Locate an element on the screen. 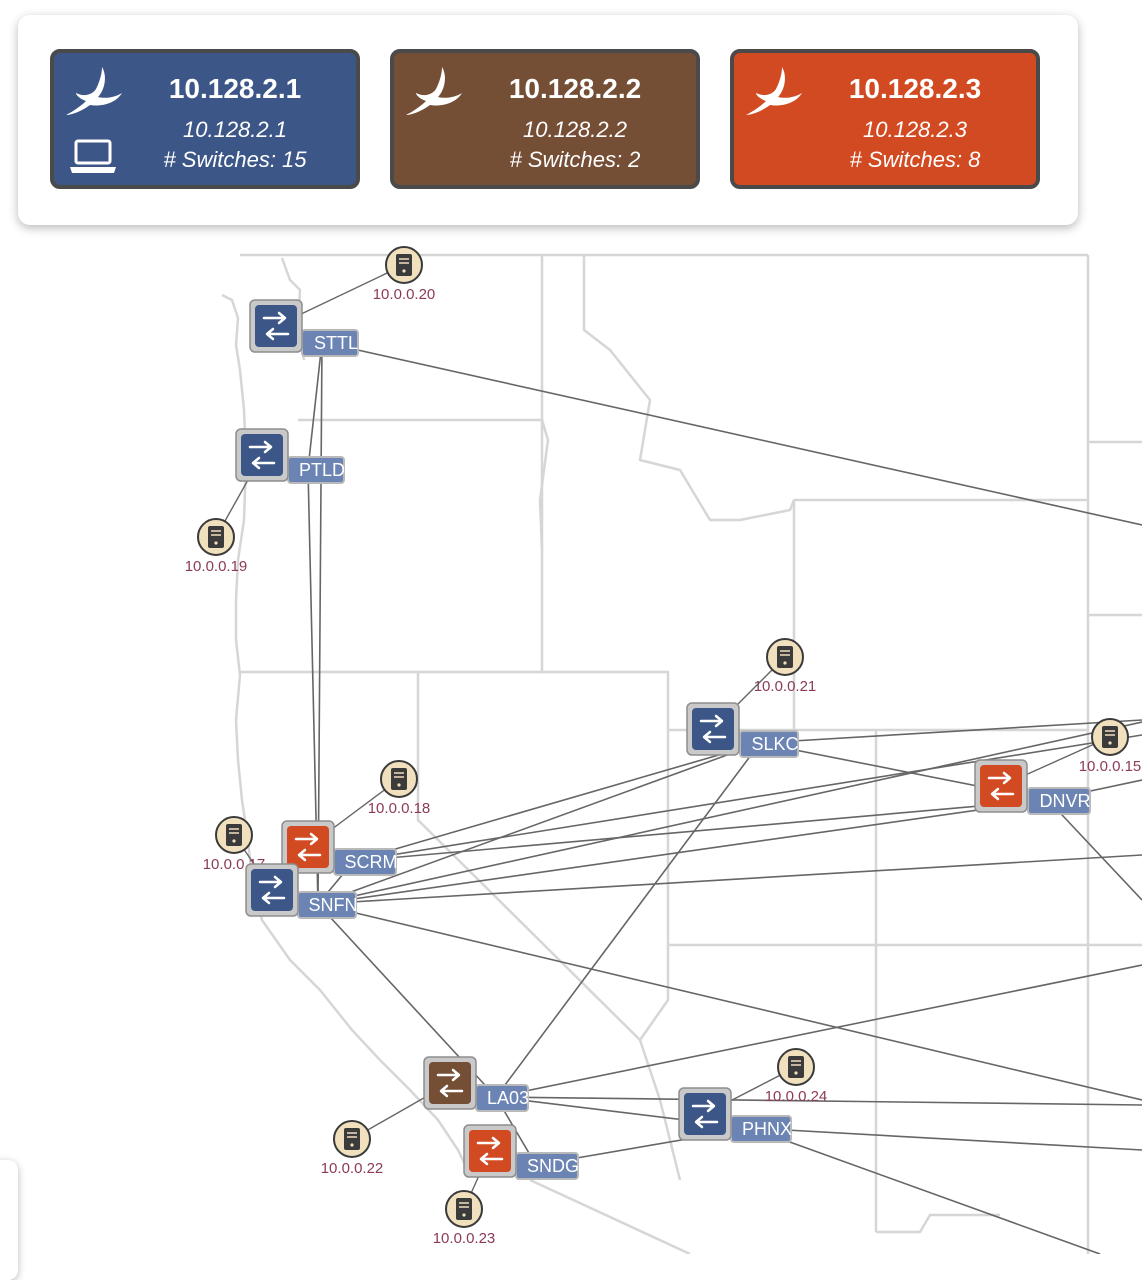 This screenshot has height=1280, width=1142. host-label: 10.0.0.23 is located at coordinates (464, 1238).